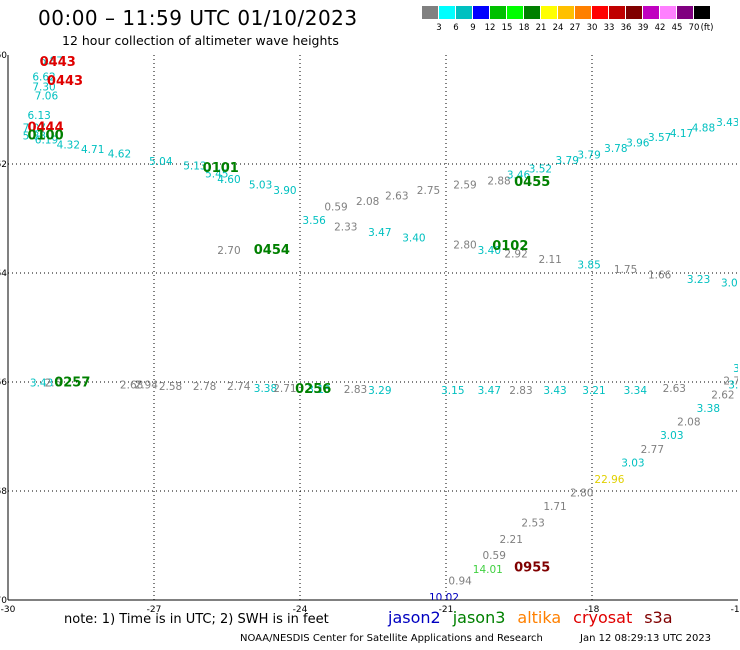  Describe the element at coordinates (636, 391) in the screenshot. I see `wave-height-label: 3.34` at that location.